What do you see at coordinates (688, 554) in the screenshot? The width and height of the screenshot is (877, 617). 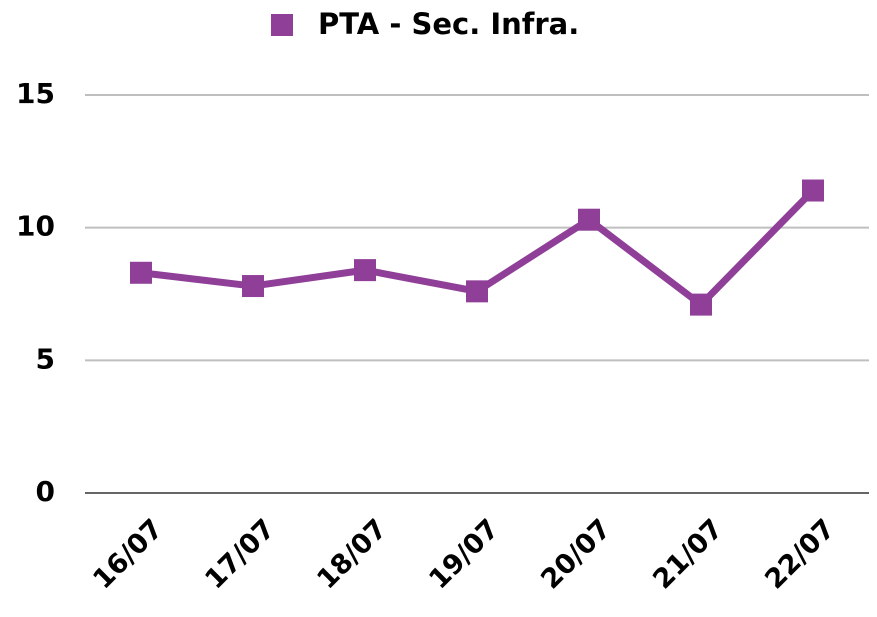 I see `x-tick-label: 21/07` at bounding box center [688, 554].